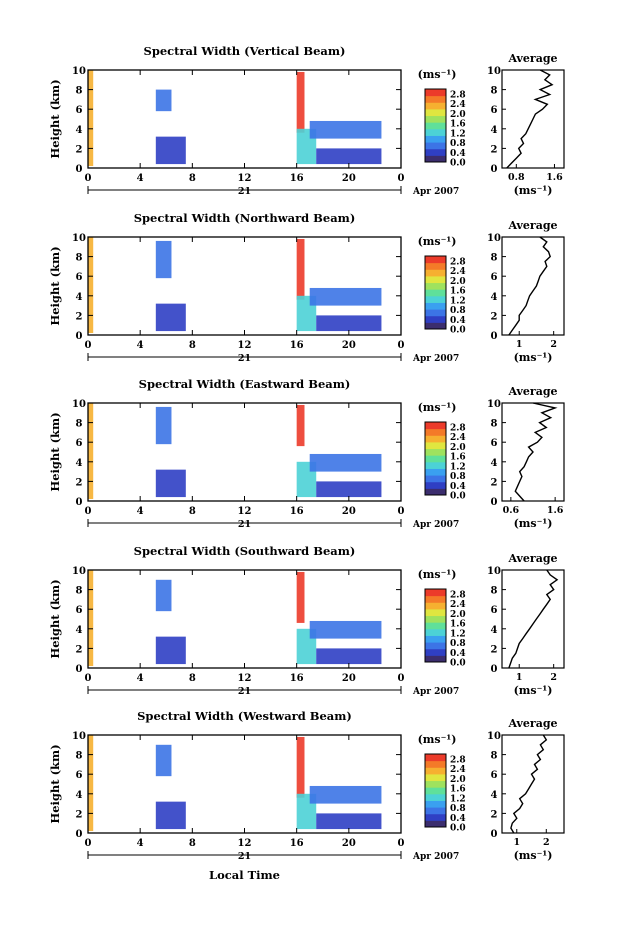  What do you see at coordinates (458, 311) in the screenshot?
I see `colorbar-tick-label: 0.8` at bounding box center [458, 311].